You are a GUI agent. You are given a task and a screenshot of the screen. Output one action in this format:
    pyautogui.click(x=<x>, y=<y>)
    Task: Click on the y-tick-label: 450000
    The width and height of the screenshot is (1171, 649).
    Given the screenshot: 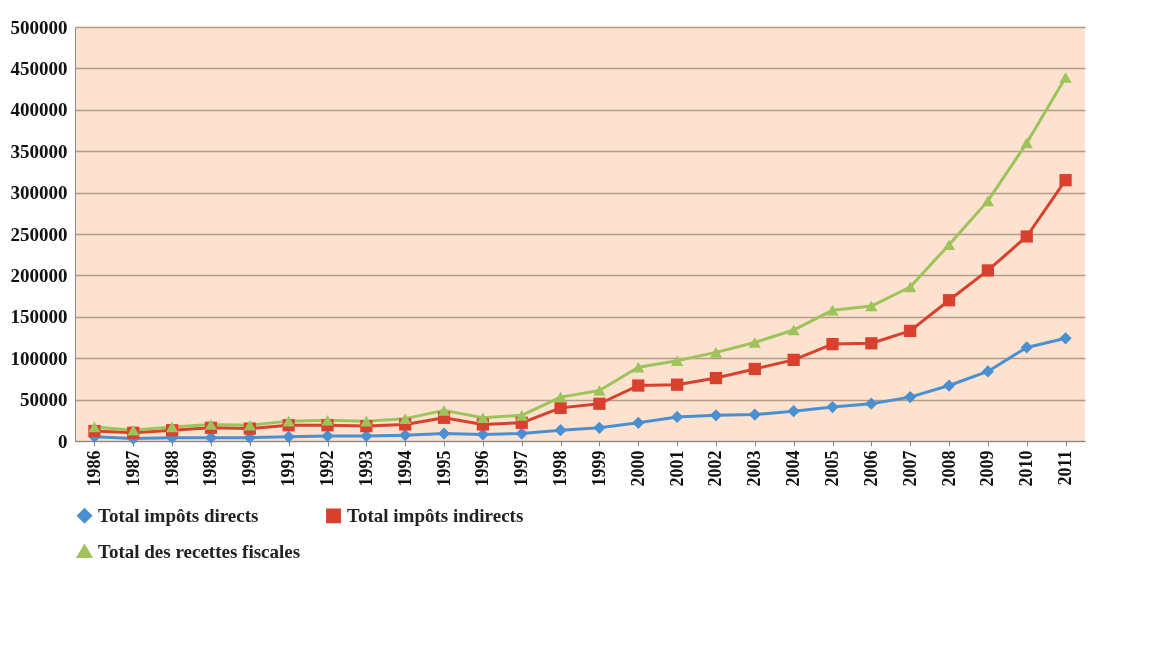 What is the action you would take?
    pyautogui.click(x=39, y=68)
    